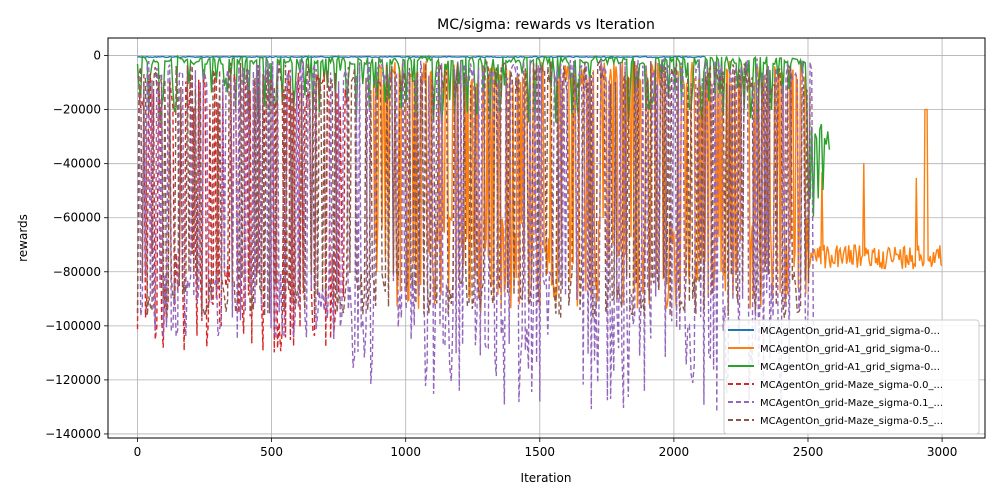  I want to click on y-tick-label: −120000, so click(73, 380).